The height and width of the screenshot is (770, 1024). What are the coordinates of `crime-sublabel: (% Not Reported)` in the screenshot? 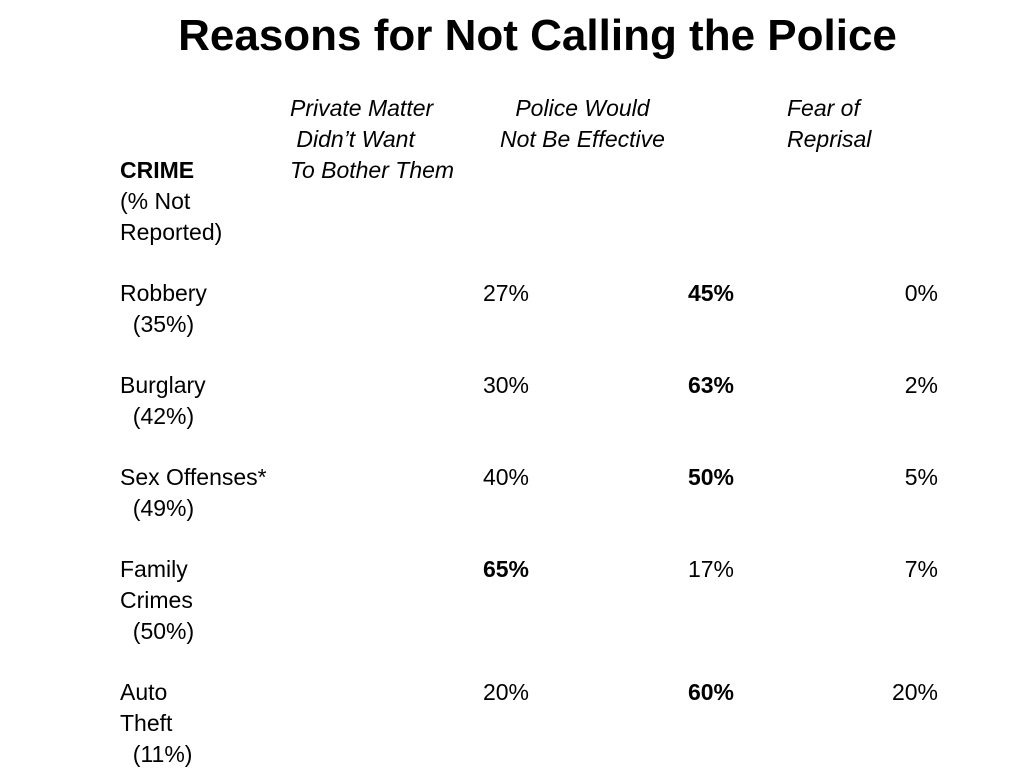 It's located at (171, 216).